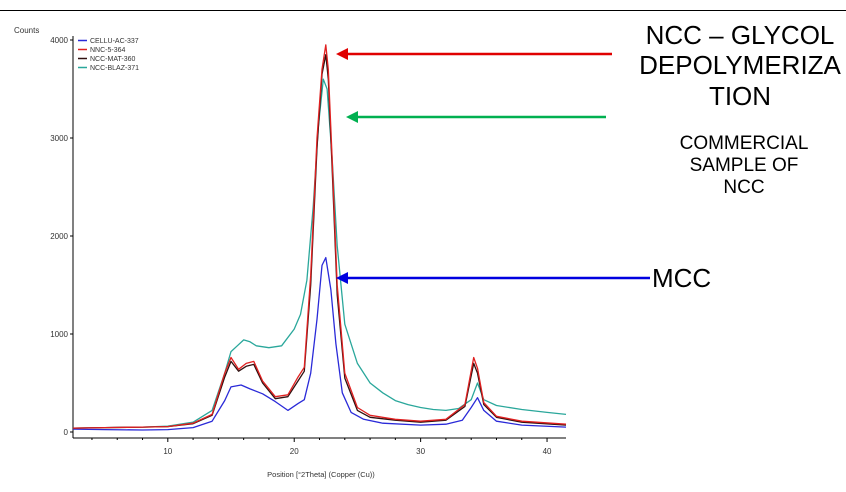 The height and width of the screenshot is (492, 846). What do you see at coordinates (740, 35) in the screenshot?
I see `annotation-glycol-line-1: NCC – GLYCOL` at bounding box center [740, 35].